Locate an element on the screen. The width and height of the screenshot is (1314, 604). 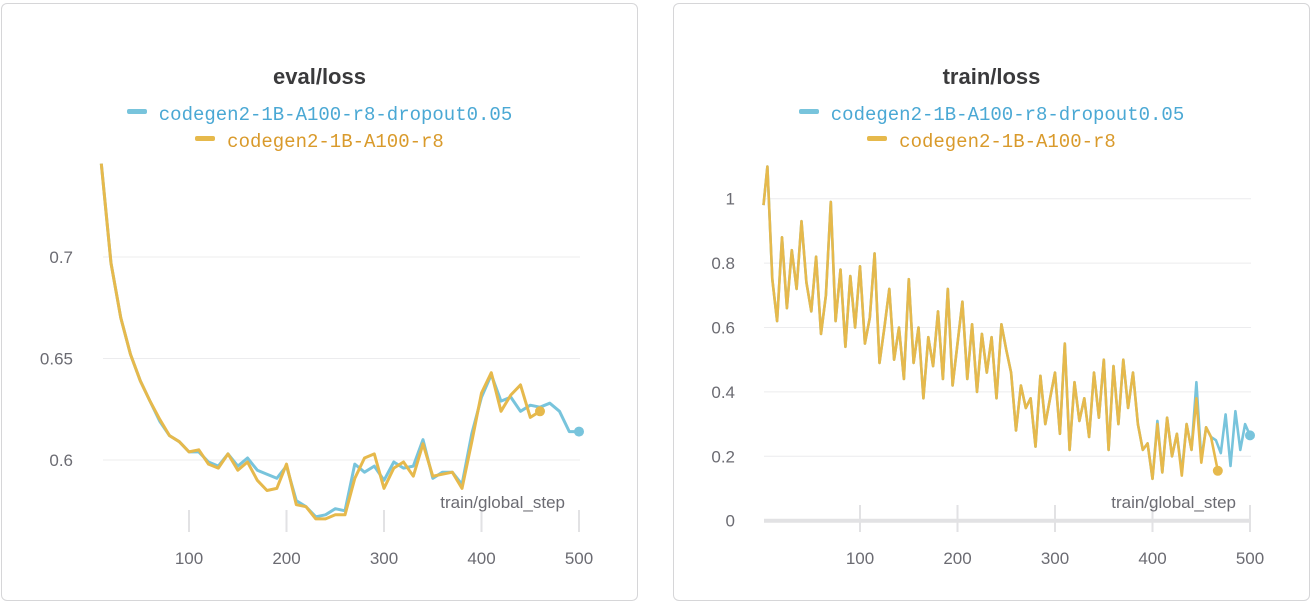
chart-title: train/loss is located at coordinates (991, 76).